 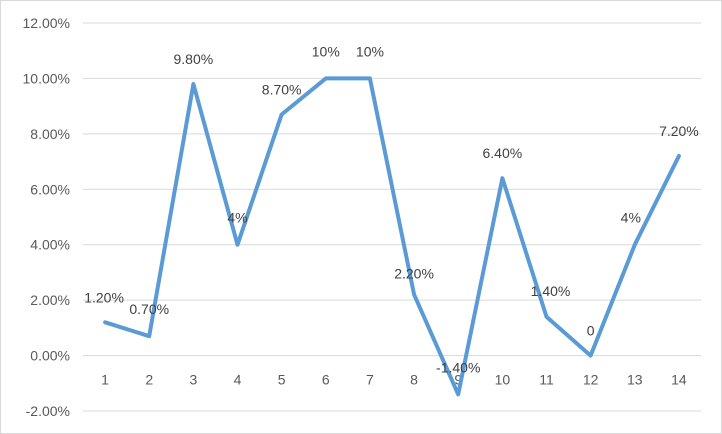 I want to click on x-tick-label: 6, so click(x=326, y=380).